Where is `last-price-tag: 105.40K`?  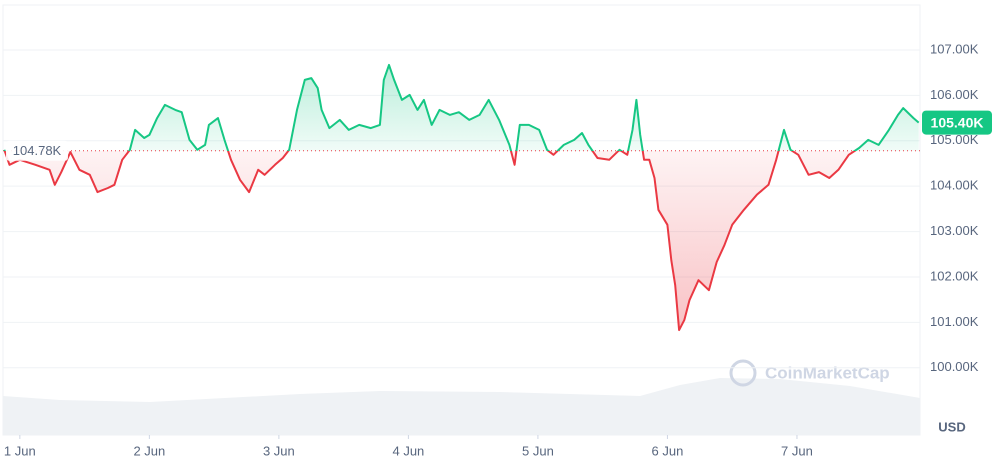 last-price-tag: 105.40K is located at coordinates (957, 122).